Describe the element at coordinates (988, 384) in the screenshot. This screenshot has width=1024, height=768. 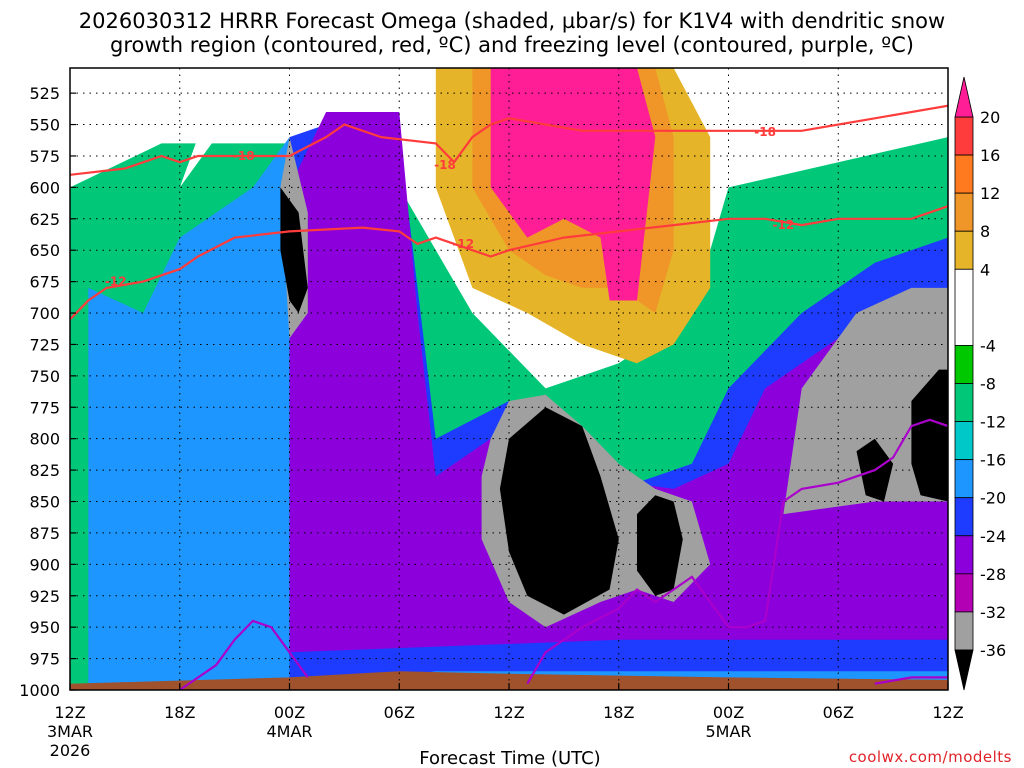
I see `colorbar-label: -8` at that location.